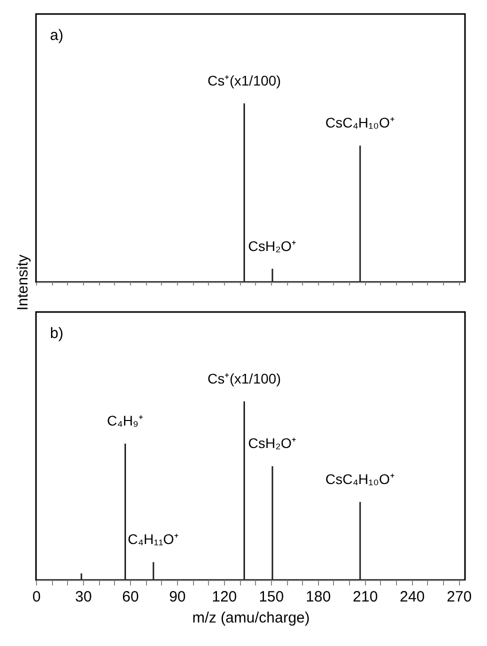 Image resolution: width=487 pixels, height=646 pixels. Describe the element at coordinates (365, 597) in the screenshot. I see `x-tick-label: 210` at that location.